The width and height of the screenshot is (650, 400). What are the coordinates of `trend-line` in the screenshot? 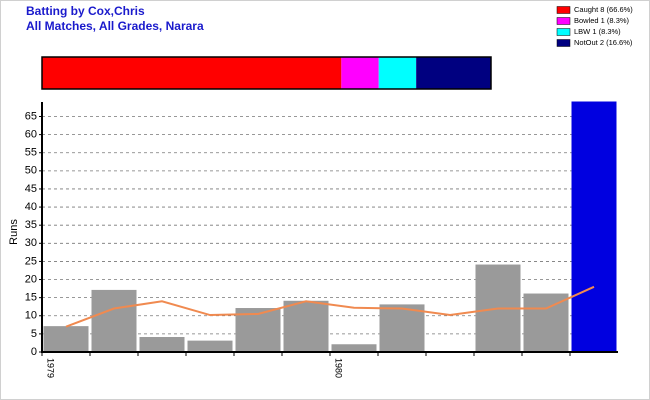 It's located at (330, 306).